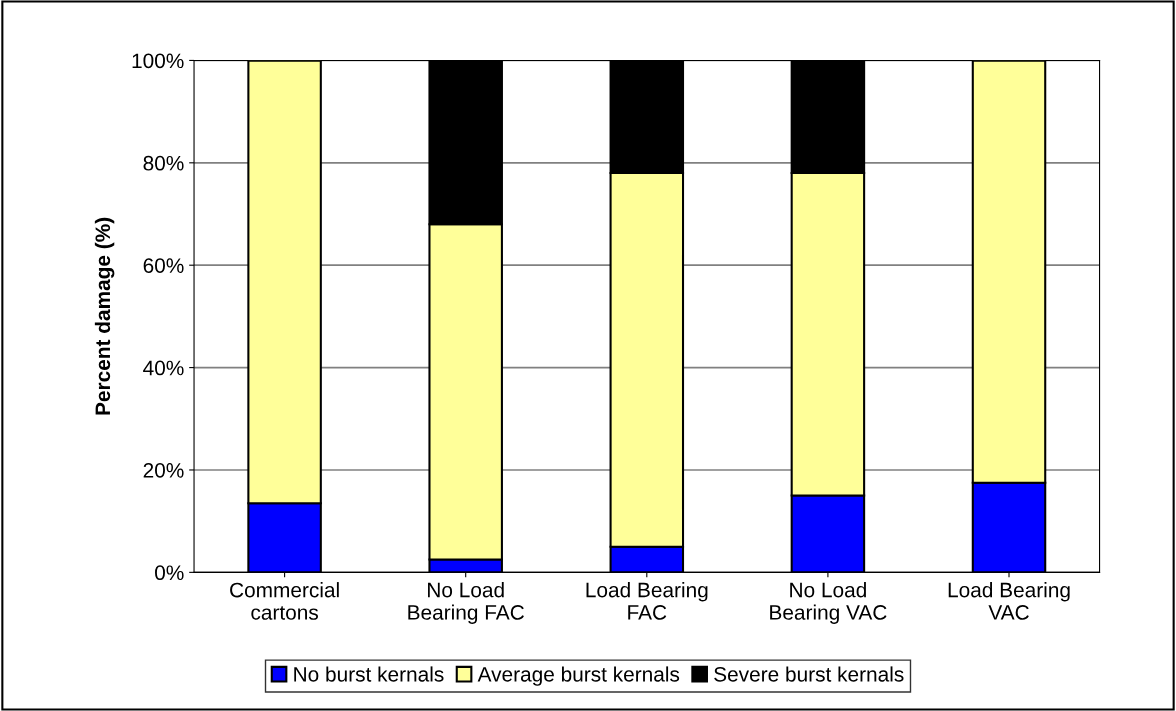 The image size is (1176, 711). What do you see at coordinates (169, 573) in the screenshot?
I see `y-tick-label: 0%` at bounding box center [169, 573].